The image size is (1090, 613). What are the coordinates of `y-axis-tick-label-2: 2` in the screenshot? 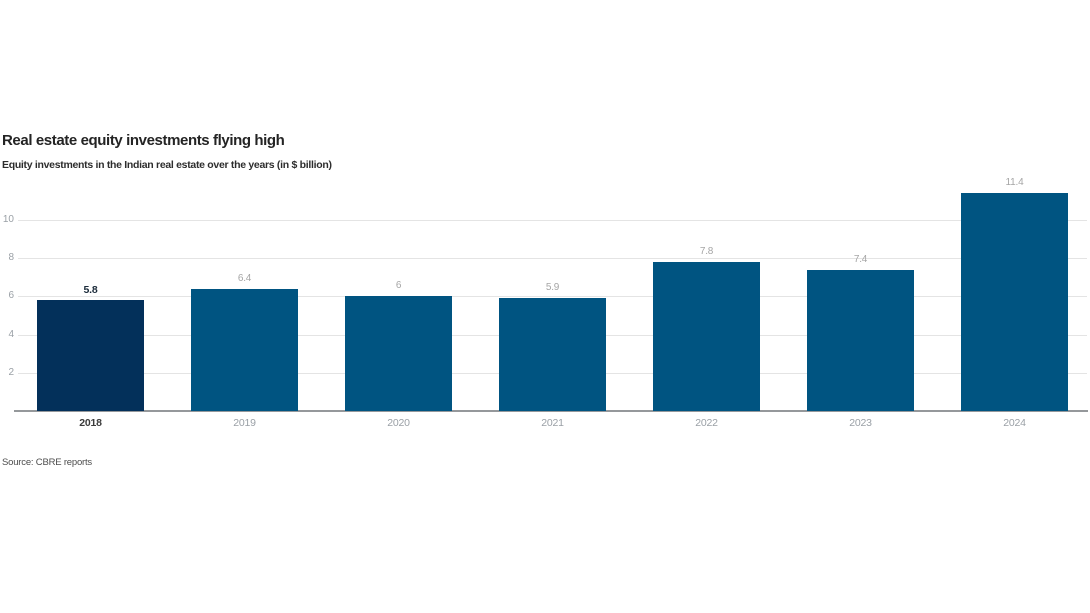 It's located at (11, 372).